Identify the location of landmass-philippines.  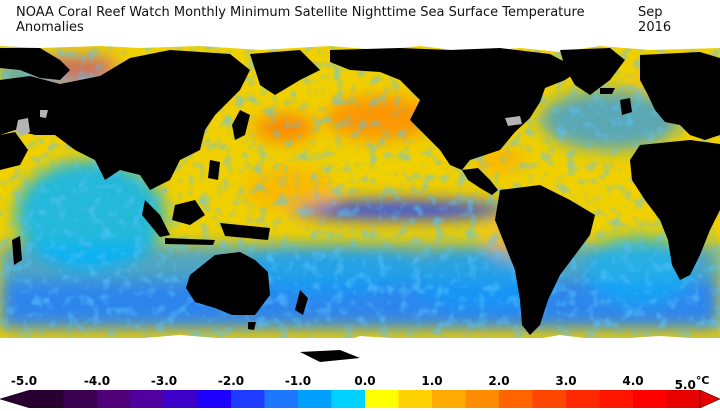
(214, 170).